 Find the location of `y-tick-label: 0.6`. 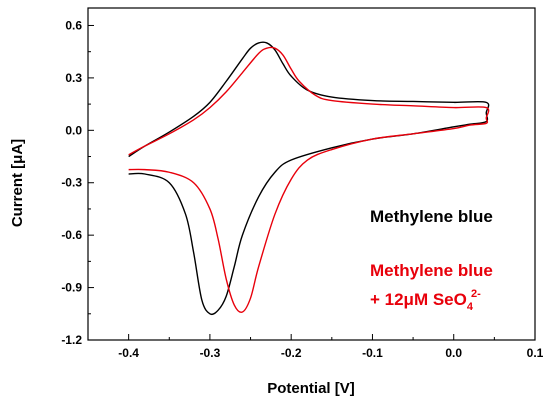

y-tick-label: 0.6 is located at coordinates (73, 25).